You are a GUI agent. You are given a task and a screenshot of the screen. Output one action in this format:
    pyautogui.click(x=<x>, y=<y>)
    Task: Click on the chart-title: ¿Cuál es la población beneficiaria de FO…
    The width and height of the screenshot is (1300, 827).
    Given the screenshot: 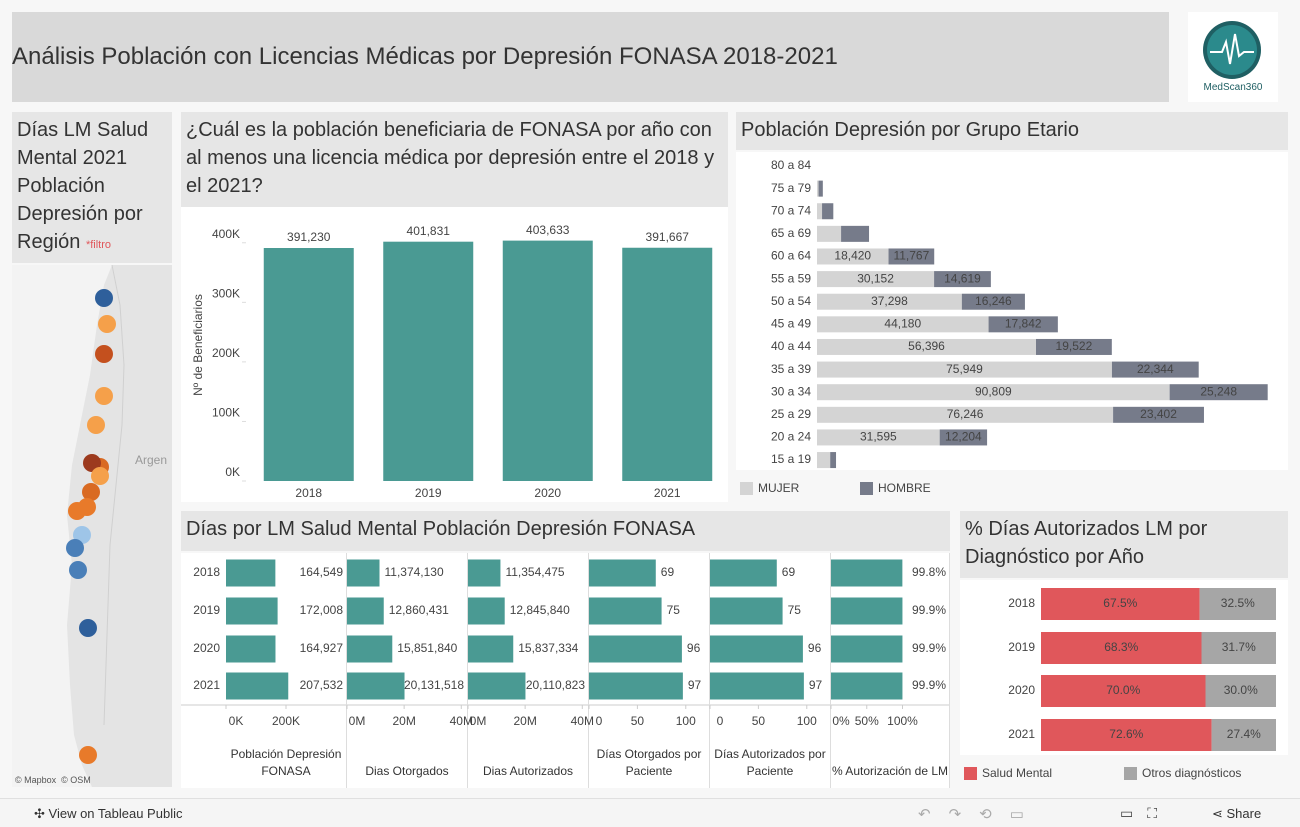 What is the action you would take?
    pyautogui.click(x=454, y=159)
    